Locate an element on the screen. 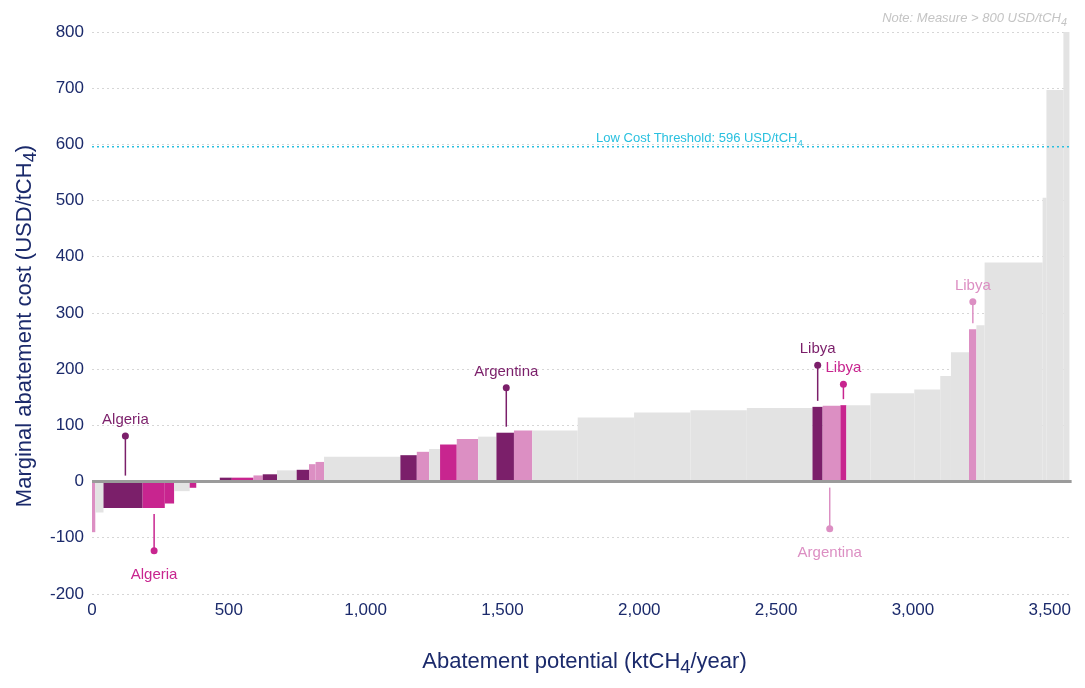 Image resolution: width=1085 pixels, height=688 pixels. y-tick-label: 400 is located at coordinates (69, 256).